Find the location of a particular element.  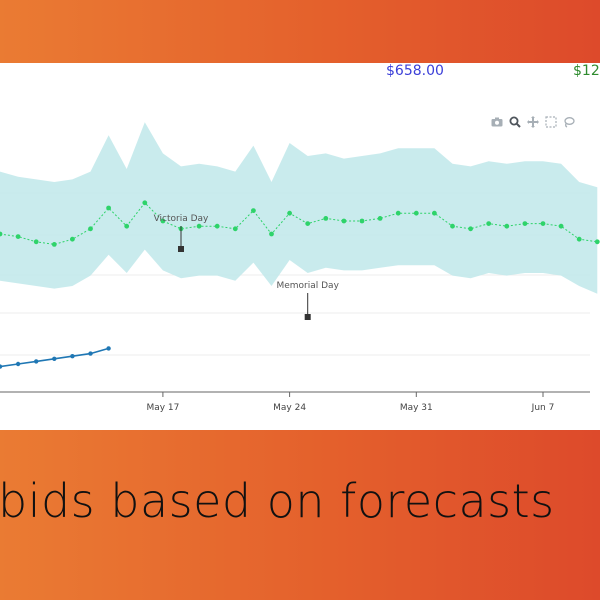

x-tick-label: May 24 is located at coordinates (289, 408).